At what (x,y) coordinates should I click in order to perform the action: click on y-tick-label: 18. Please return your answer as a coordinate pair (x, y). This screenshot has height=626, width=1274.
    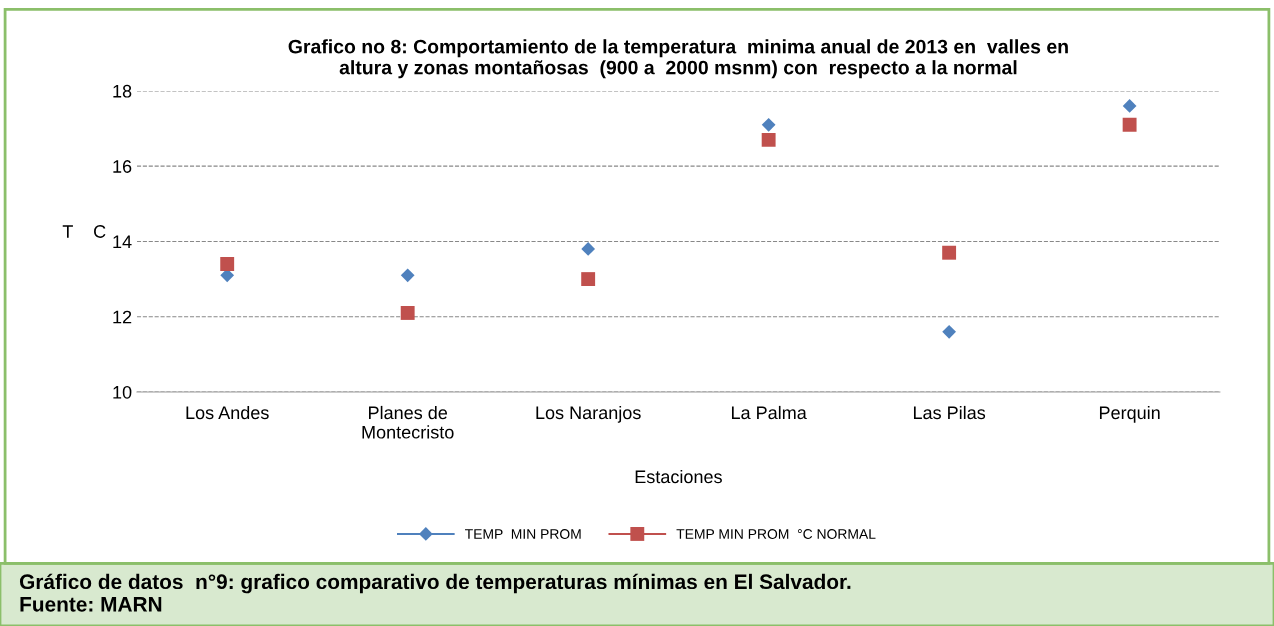
    Looking at the image, I should click on (122, 91).